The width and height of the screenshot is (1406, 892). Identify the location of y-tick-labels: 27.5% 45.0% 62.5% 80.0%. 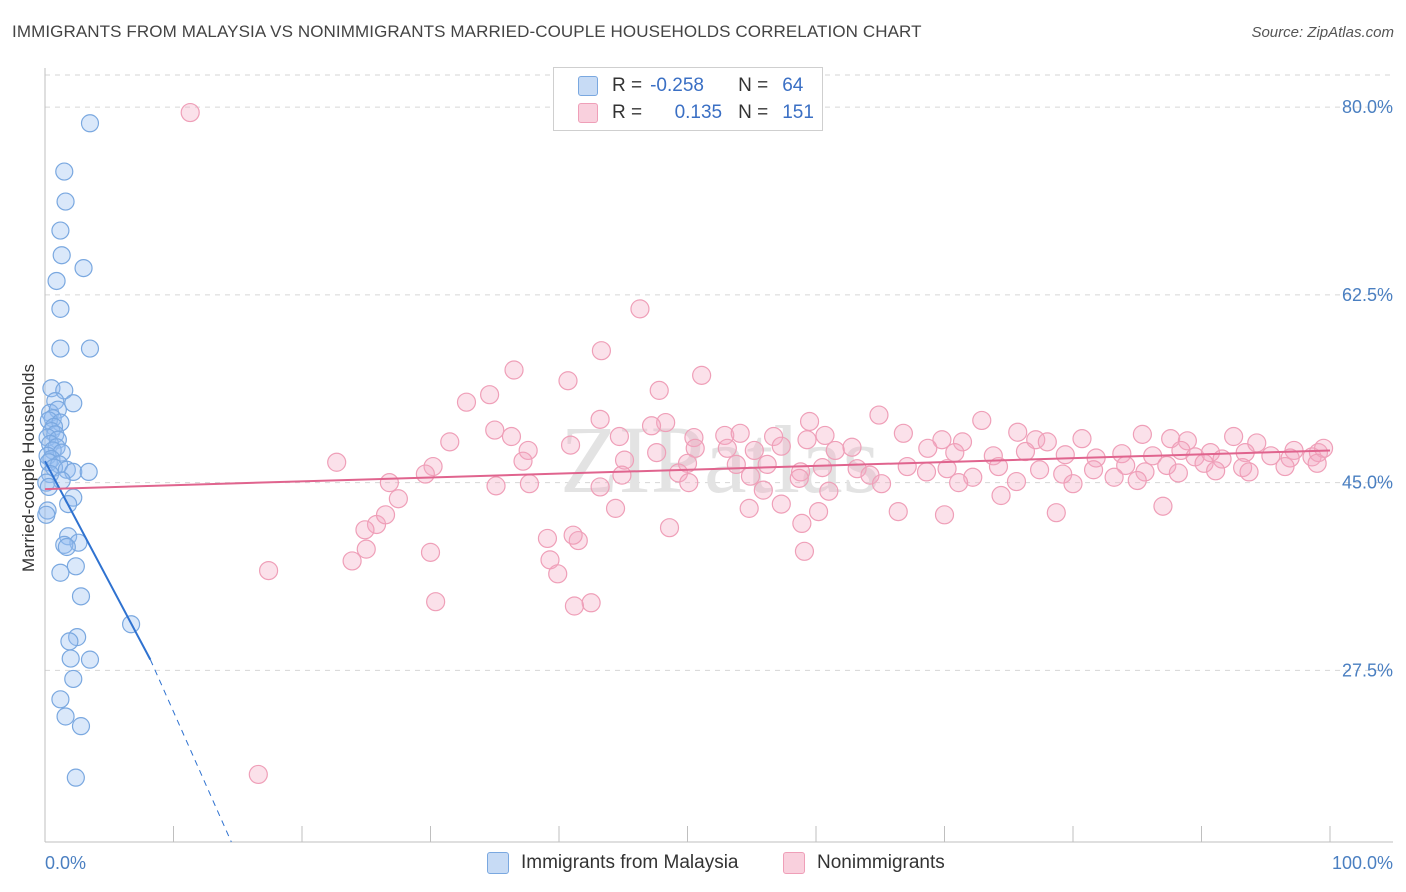
(1367, 388).